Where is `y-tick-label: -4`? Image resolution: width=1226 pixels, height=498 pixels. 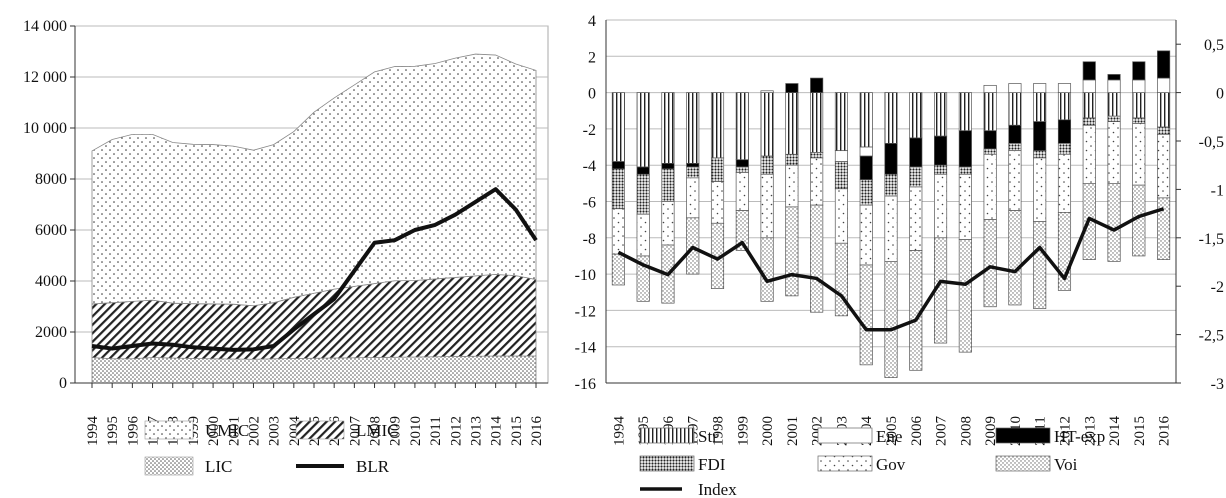
y-tick-label: -4 is located at coordinates (589, 166).